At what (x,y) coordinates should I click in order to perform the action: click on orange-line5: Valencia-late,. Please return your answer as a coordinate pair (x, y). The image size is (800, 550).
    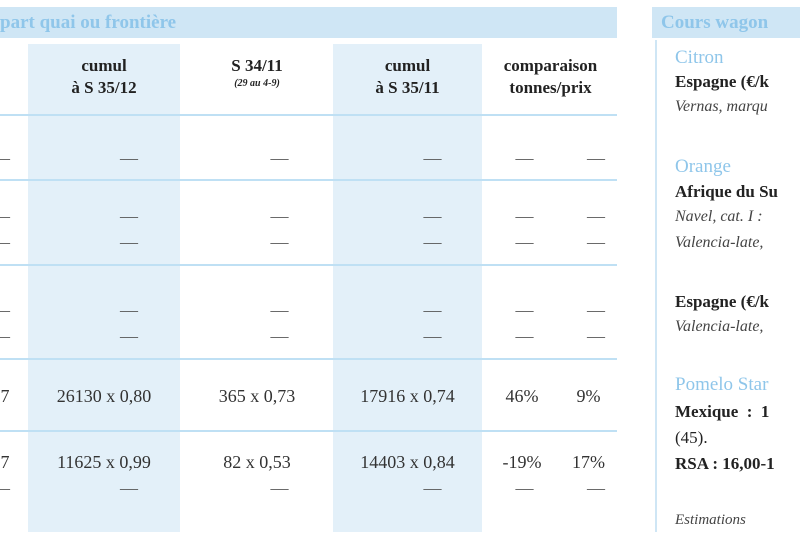
    Looking at the image, I should click on (719, 326).